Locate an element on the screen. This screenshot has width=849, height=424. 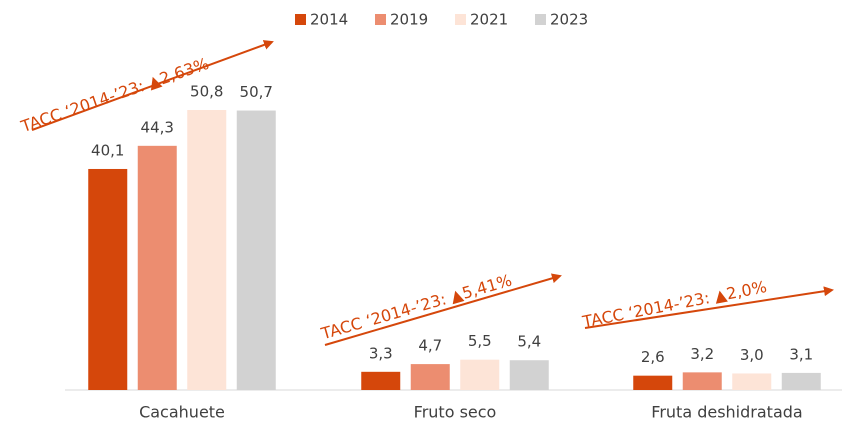
data-label: 4,7 is located at coordinates (430, 346).